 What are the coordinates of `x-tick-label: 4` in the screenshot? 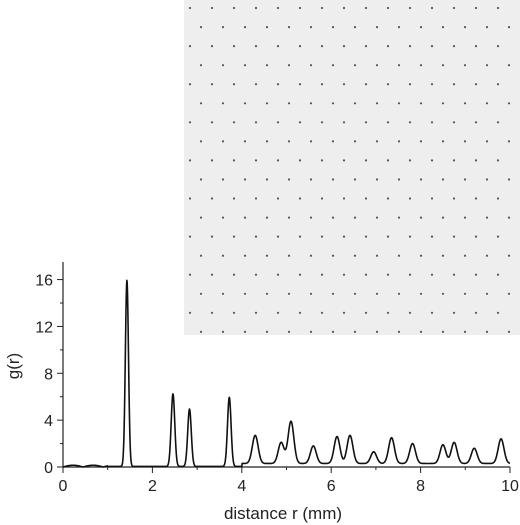 It's located at (241, 486).